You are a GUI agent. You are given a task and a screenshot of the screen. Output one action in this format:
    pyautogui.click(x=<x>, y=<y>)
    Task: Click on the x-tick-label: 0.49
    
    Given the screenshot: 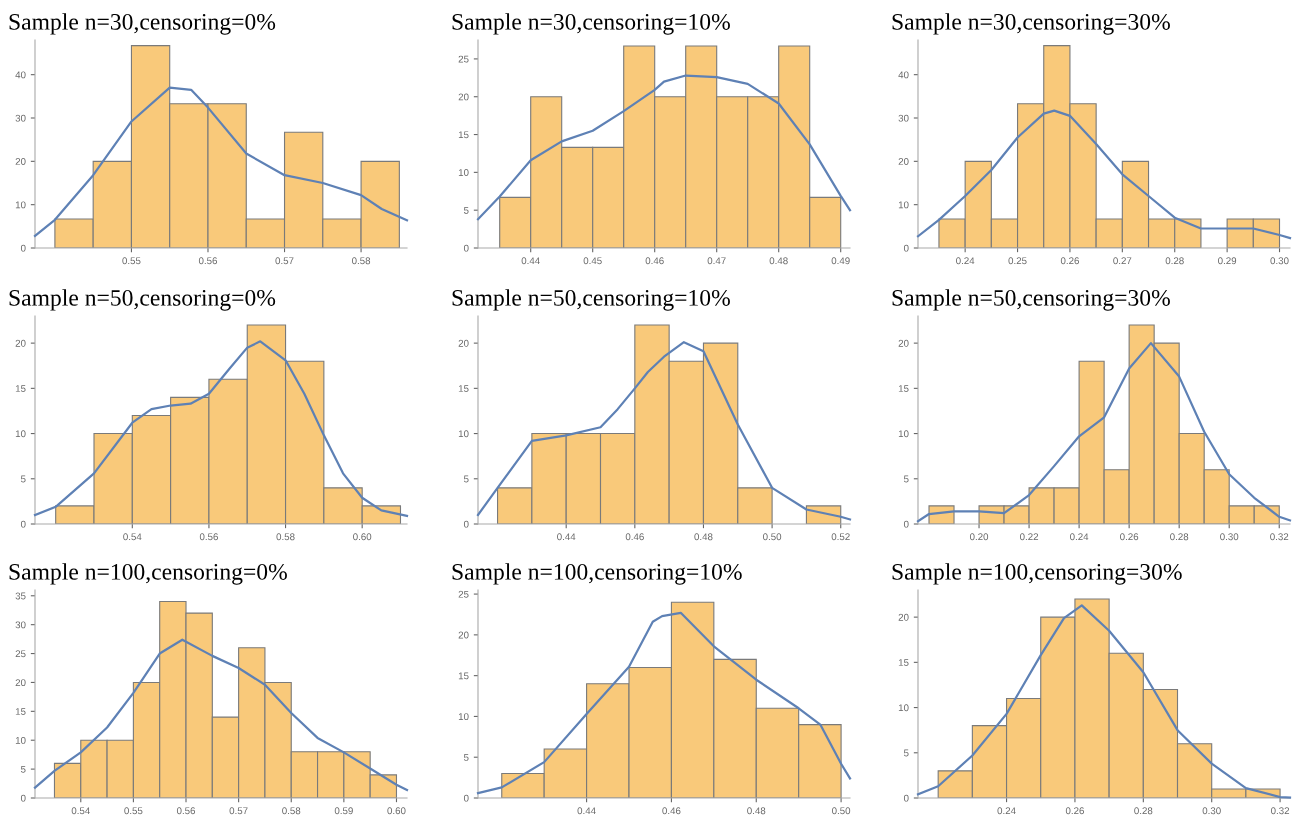 What is the action you would take?
    pyautogui.click(x=840, y=261)
    